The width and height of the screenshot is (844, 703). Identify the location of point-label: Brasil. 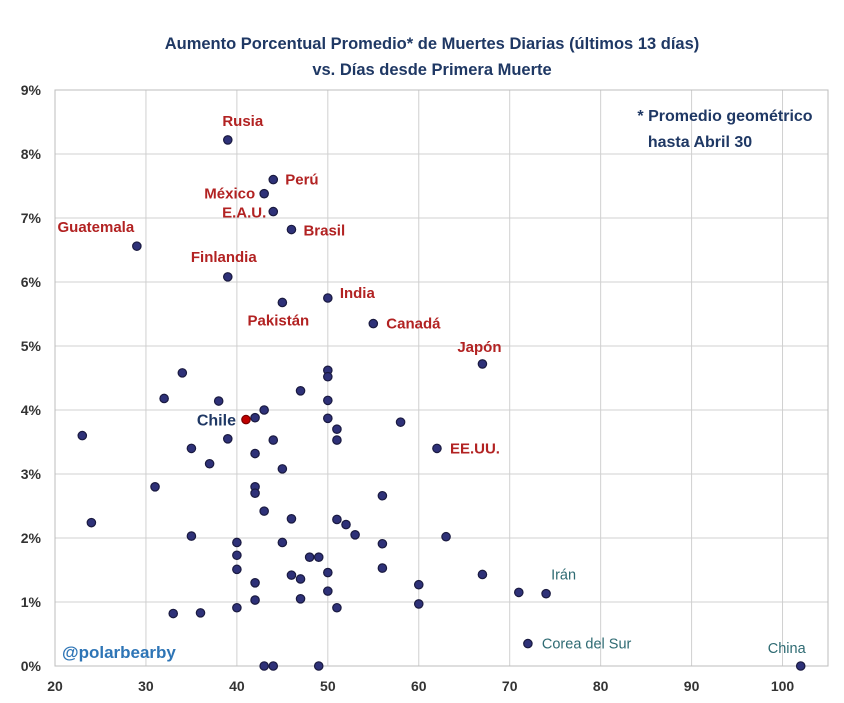
(324, 231).